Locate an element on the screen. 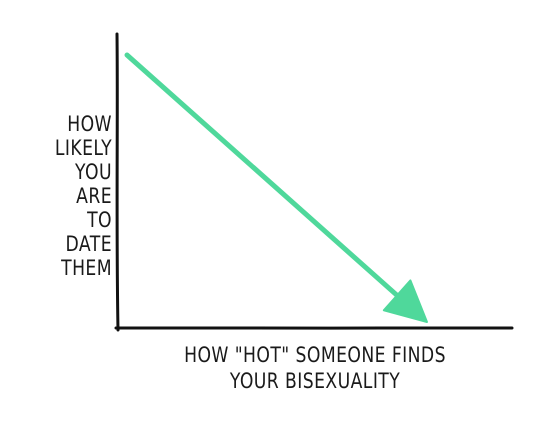 This screenshot has width=540, height=431. y-axis-label: HOW LIKELY YOU ARE TO DATE THEM is located at coordinates (83, 196).